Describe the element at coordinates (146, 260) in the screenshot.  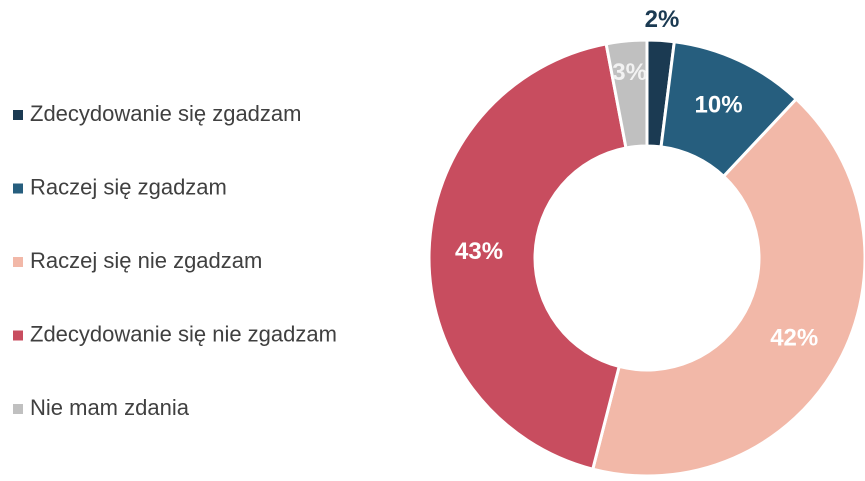
I see `legend-text: Raczej się nie zgadzam` at that location.